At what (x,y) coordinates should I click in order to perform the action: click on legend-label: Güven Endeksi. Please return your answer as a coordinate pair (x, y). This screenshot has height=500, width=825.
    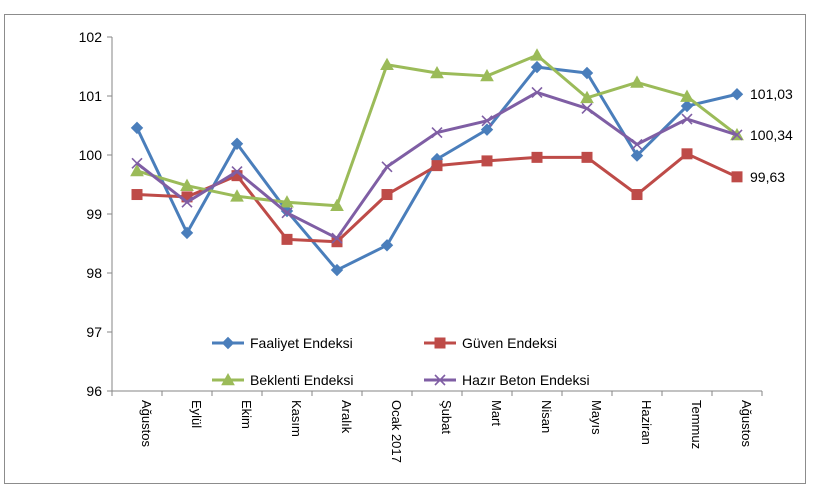
    Looking at the image, I should click on (509, 343).